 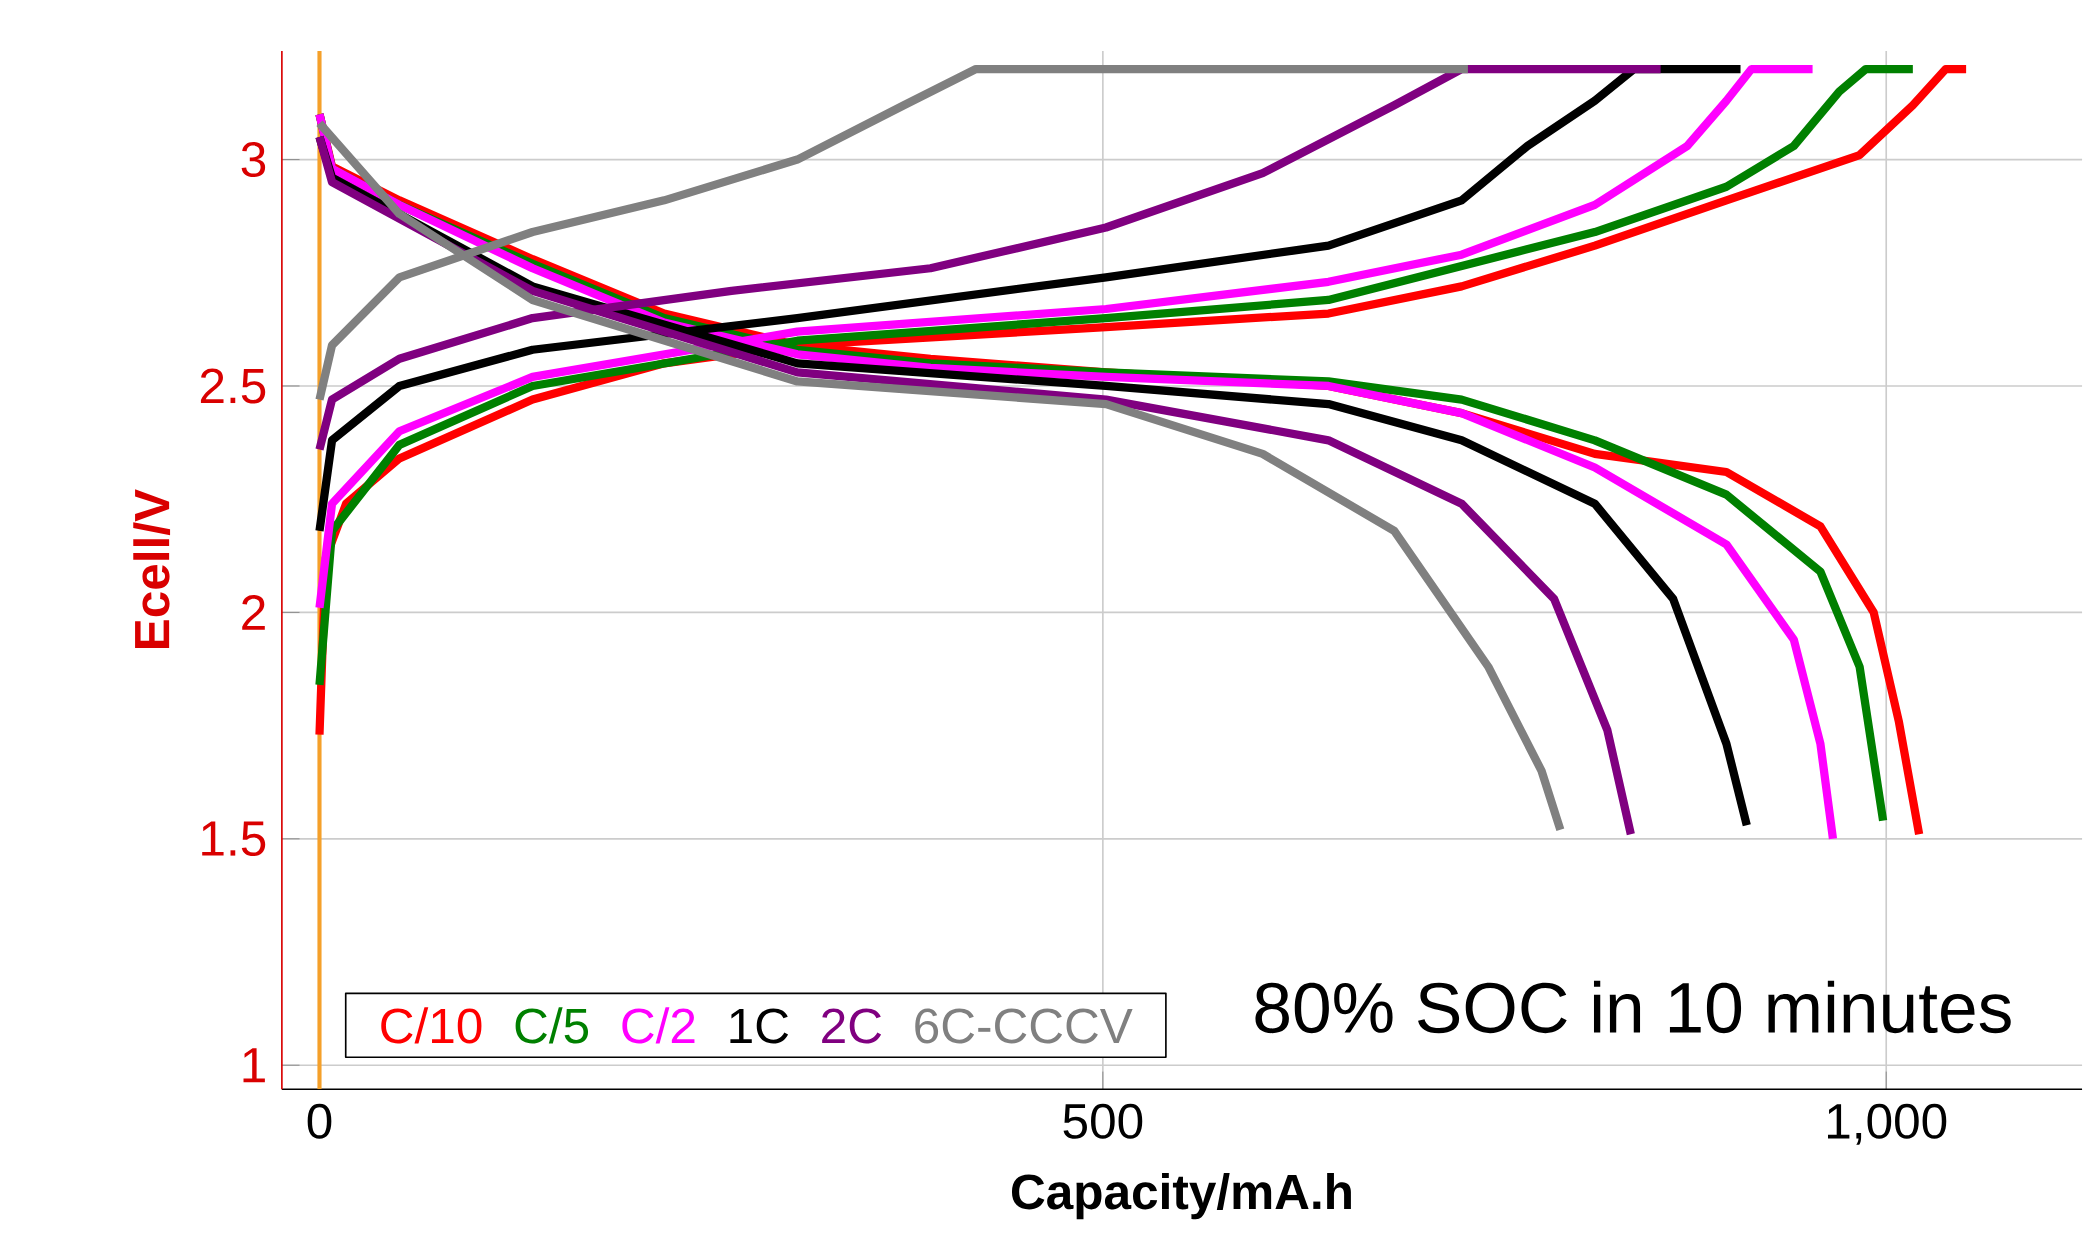 I want to click on text: 1C, so click(x=759, y=1026).